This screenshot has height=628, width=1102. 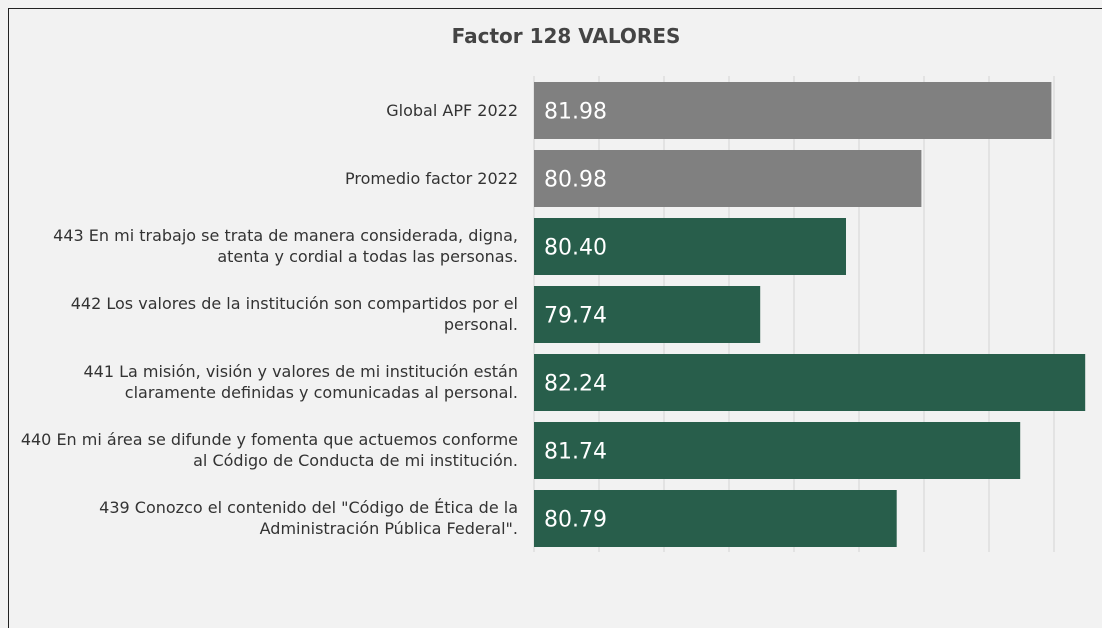 I want to click on value-label: 82.24, so click(x=575, y=384).